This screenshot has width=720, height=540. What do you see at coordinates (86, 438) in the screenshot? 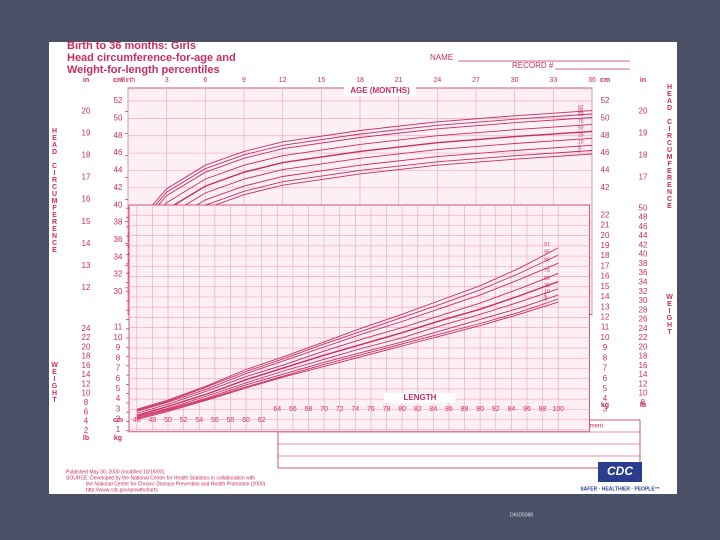
I see `unit-label: lb` at bounding box center [86, 438].